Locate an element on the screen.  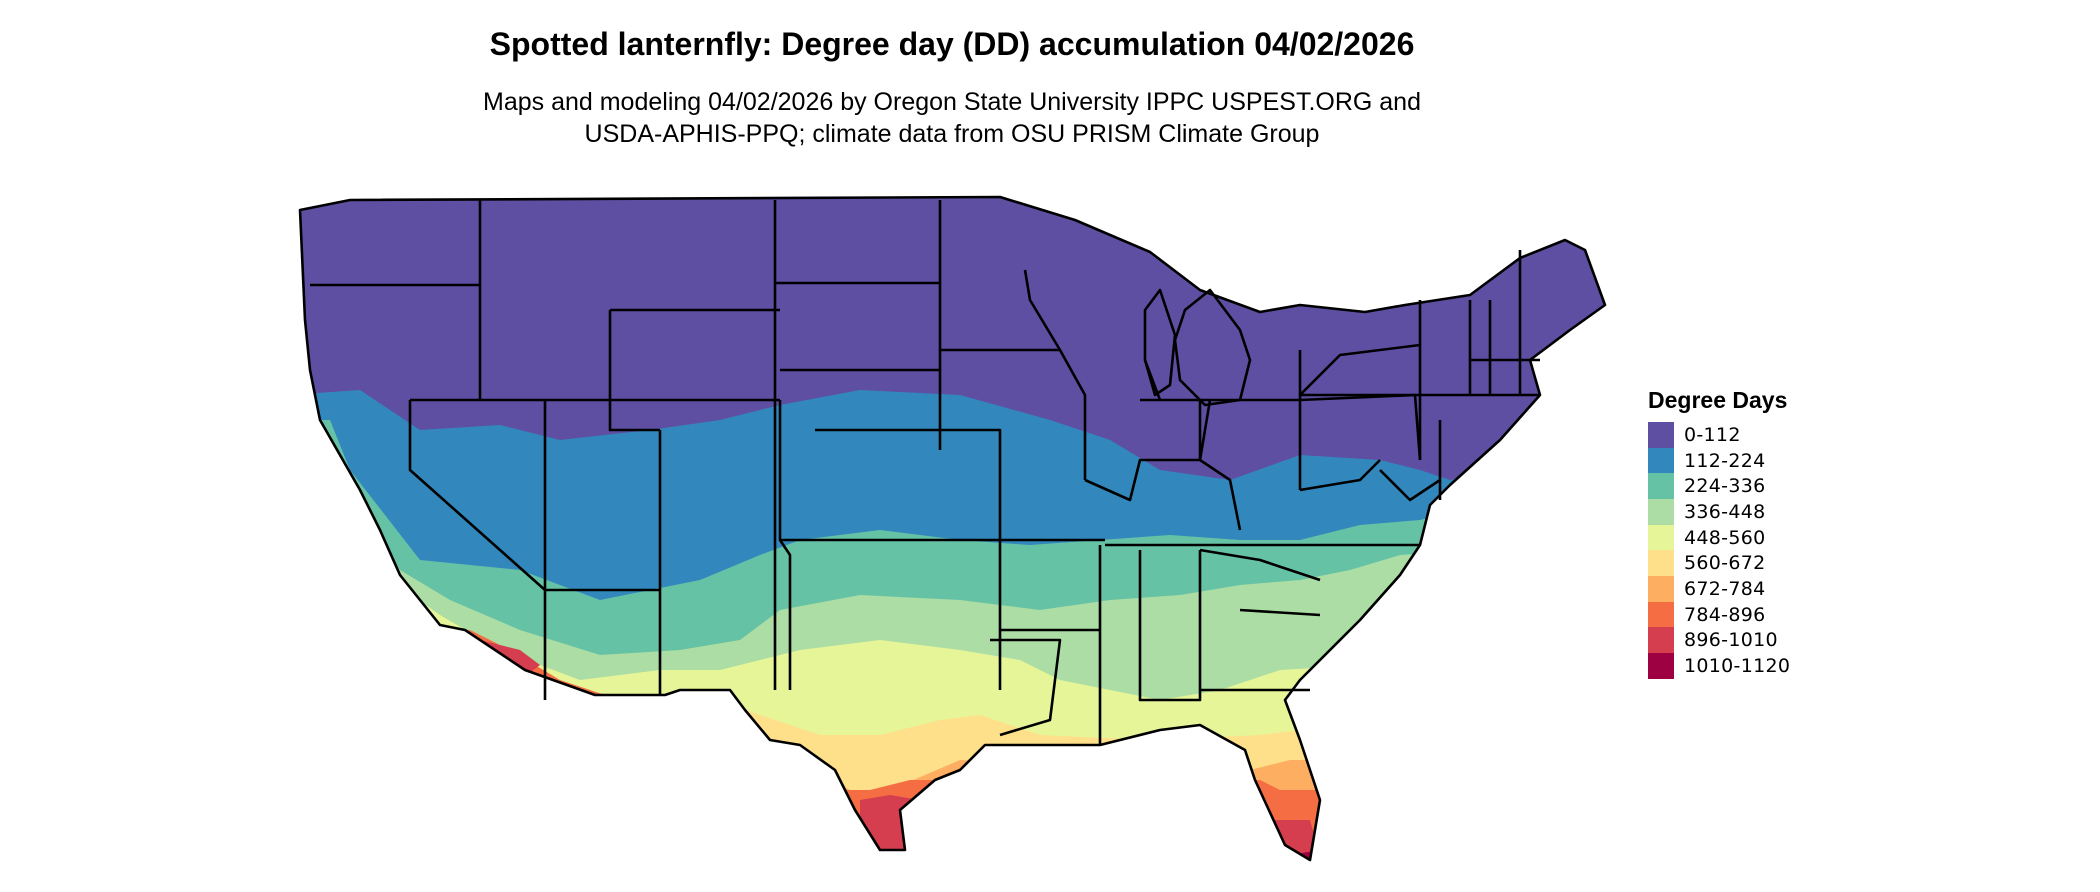
northeast-state-lines is located at coordinates (1419, 376).